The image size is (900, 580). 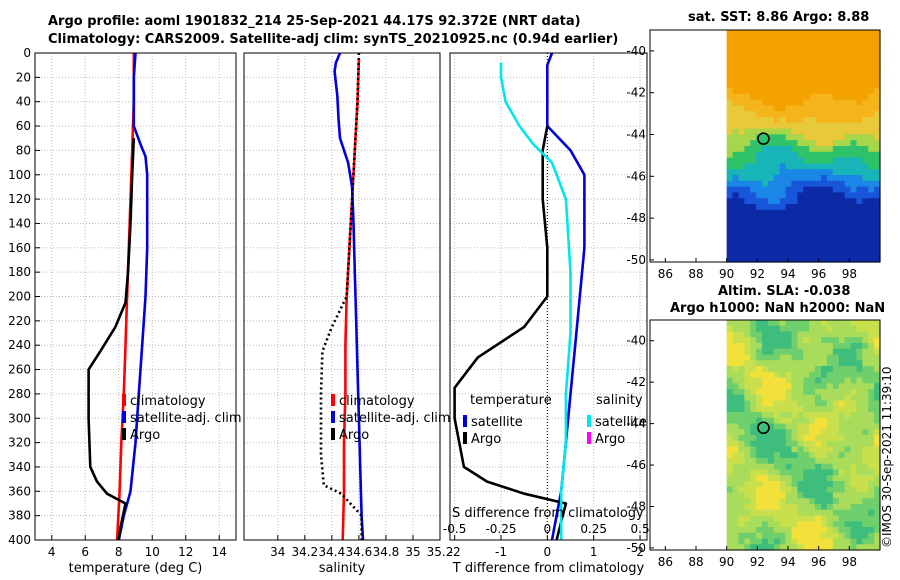 What do you see at coordinates (763, 138) in the screenshot?
I see `argo-position-marker` at bounding box center [763, 138].